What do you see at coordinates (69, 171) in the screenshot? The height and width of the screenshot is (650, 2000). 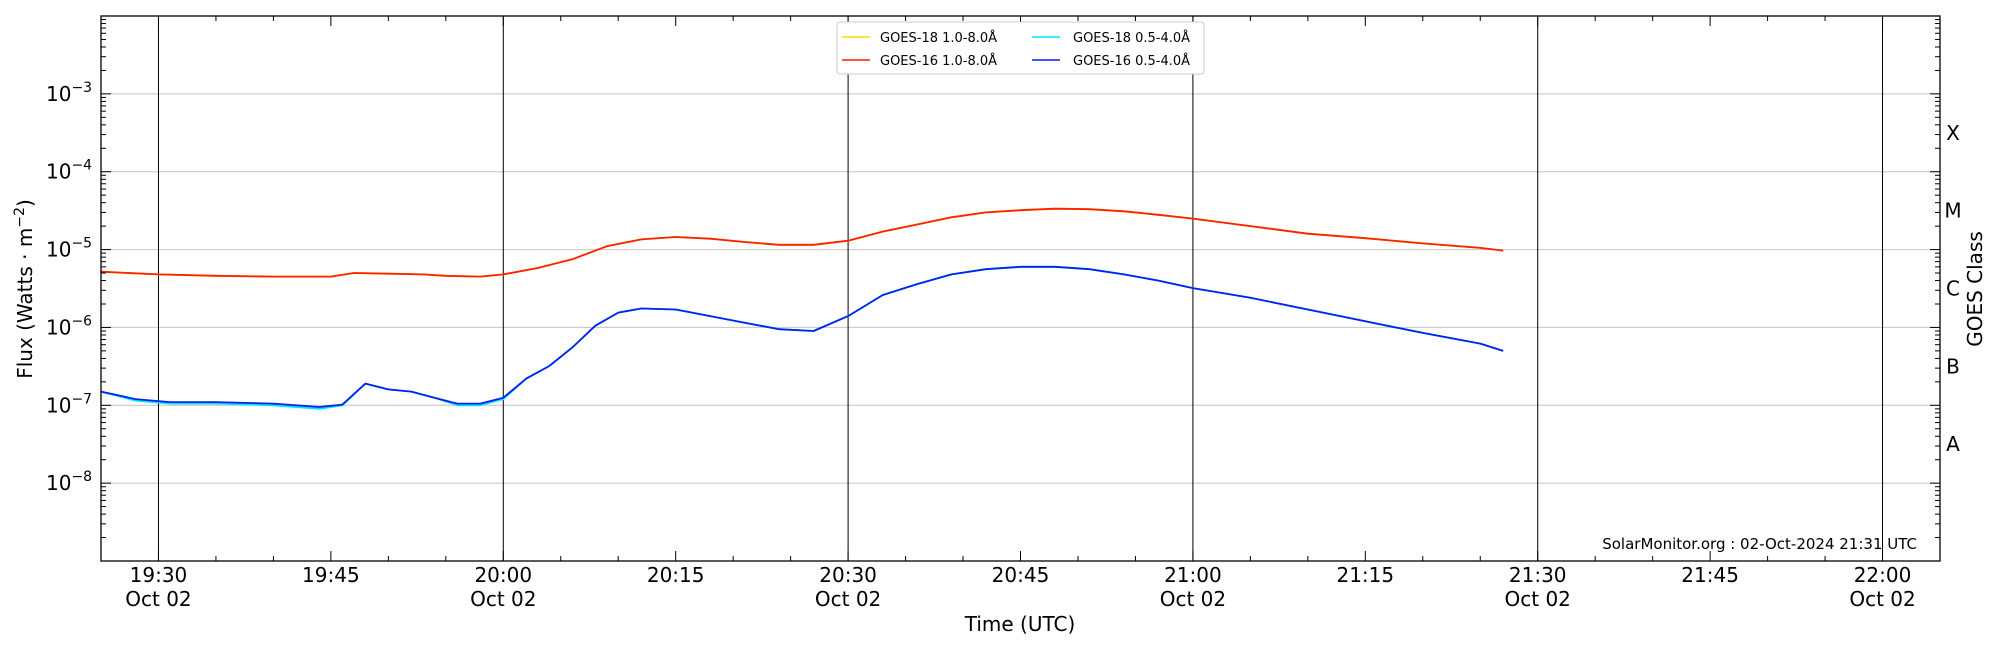 I see `y-tick-label: 10⁻⁴` at bounding box center [69, 171].